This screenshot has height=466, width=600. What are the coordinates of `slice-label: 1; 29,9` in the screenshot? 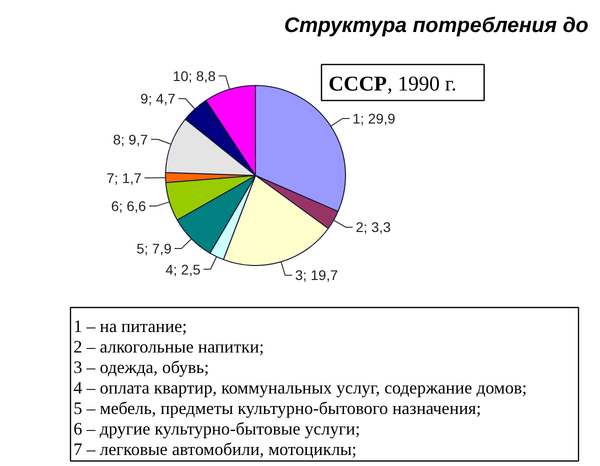 It's located at (374, 118).